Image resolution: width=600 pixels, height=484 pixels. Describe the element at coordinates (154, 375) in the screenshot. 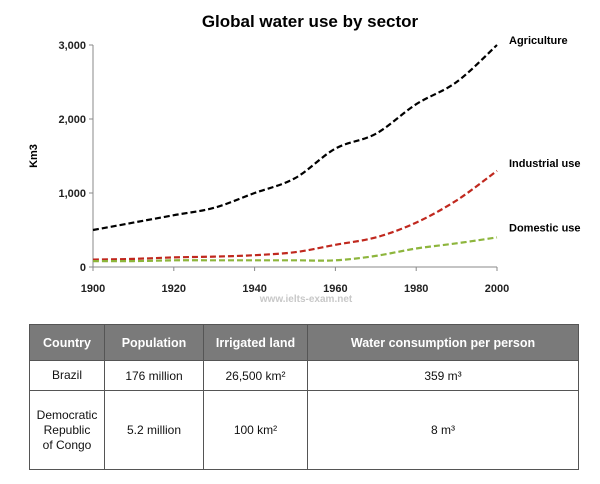

I see `population-cell: 176 million` at that location.